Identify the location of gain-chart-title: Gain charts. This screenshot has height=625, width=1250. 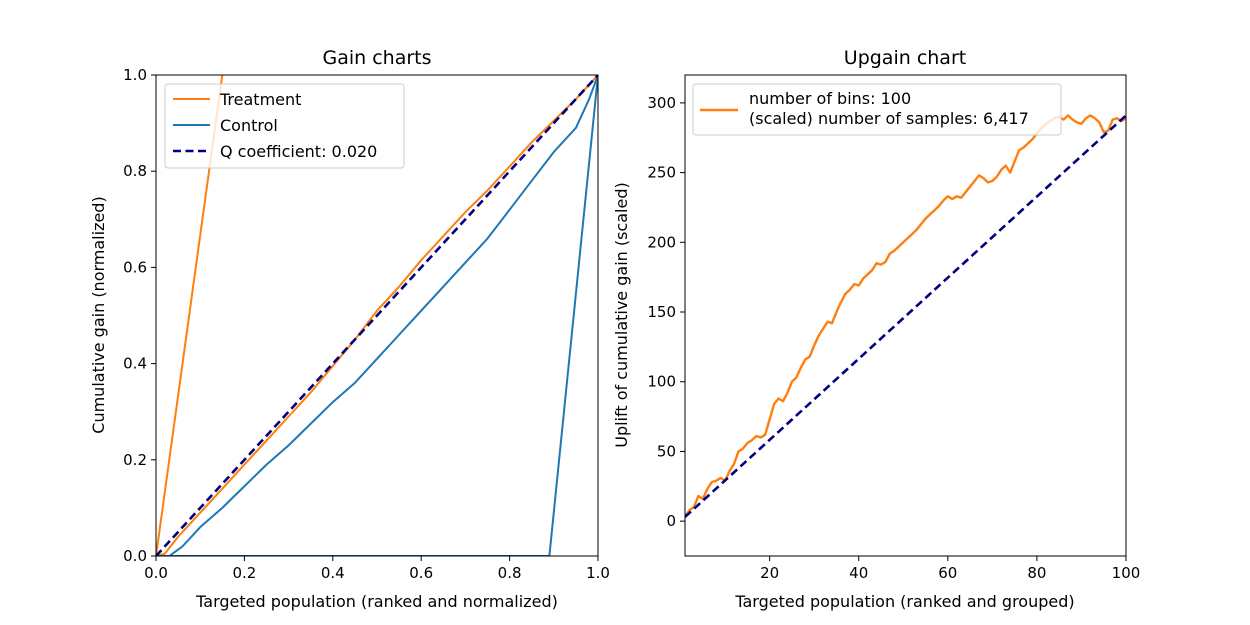
(376, 58).